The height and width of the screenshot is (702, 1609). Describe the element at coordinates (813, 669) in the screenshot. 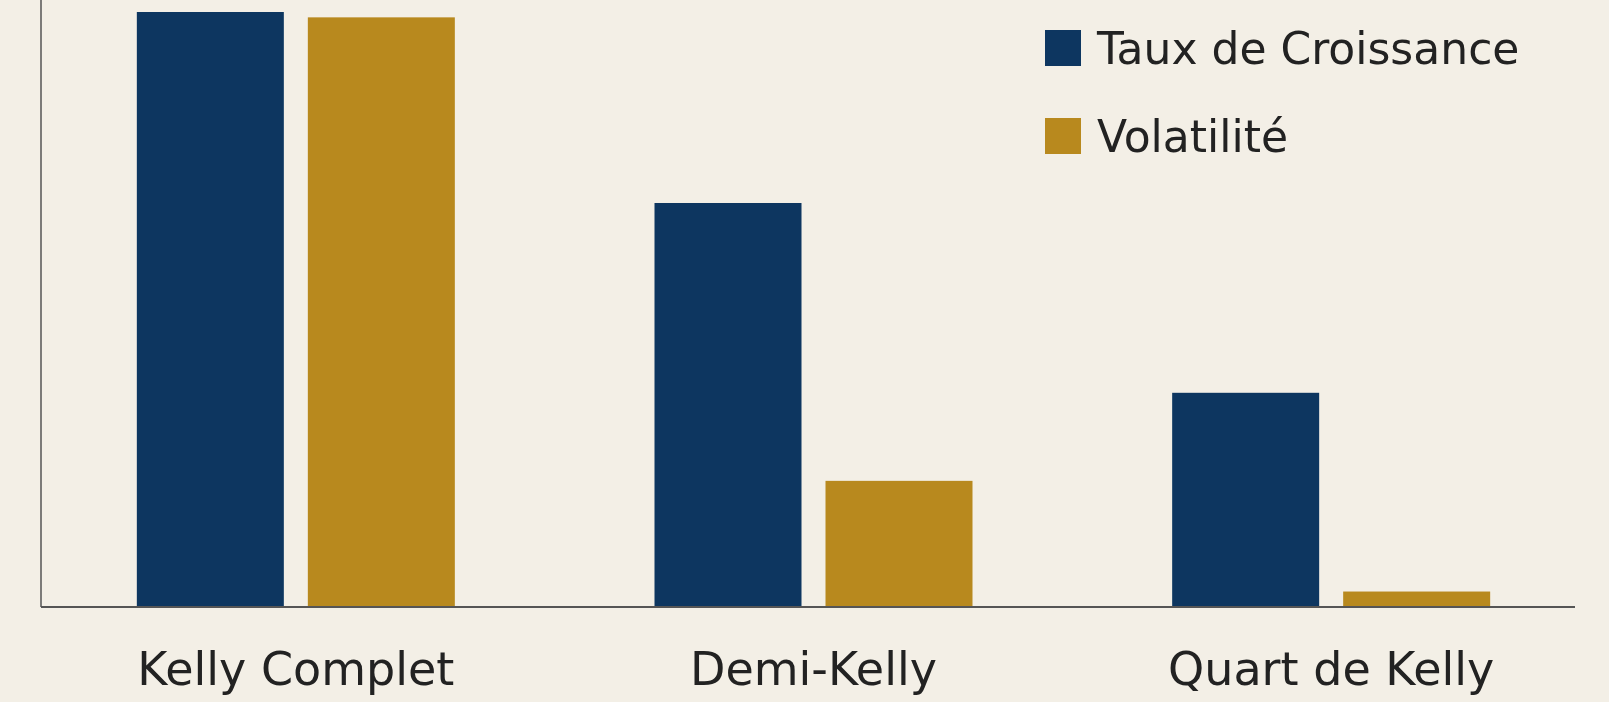

I see `x-tick-label: Demi-Kelly` at that location.